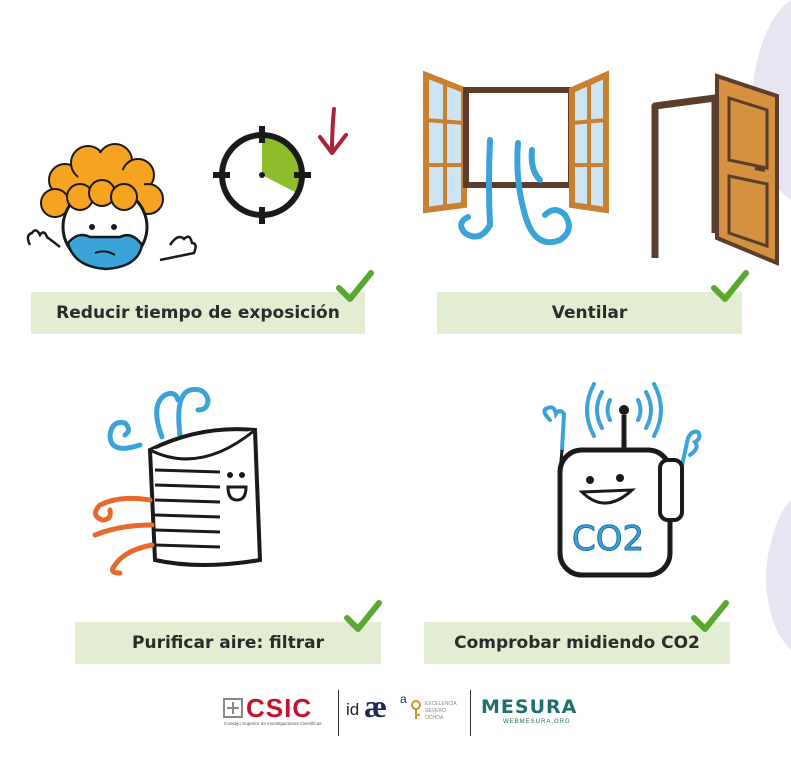 The height and width of the screenshot is (767, 791). I want to click on open-window-illustration, so click(516, 158).